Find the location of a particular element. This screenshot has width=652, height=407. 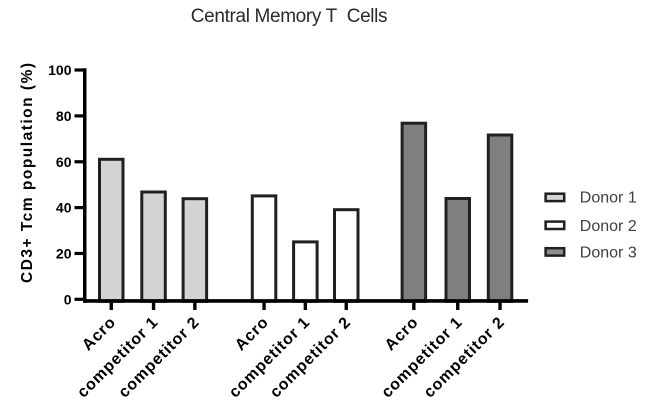

svg-text: 100 is located at coordinates (60, 70).